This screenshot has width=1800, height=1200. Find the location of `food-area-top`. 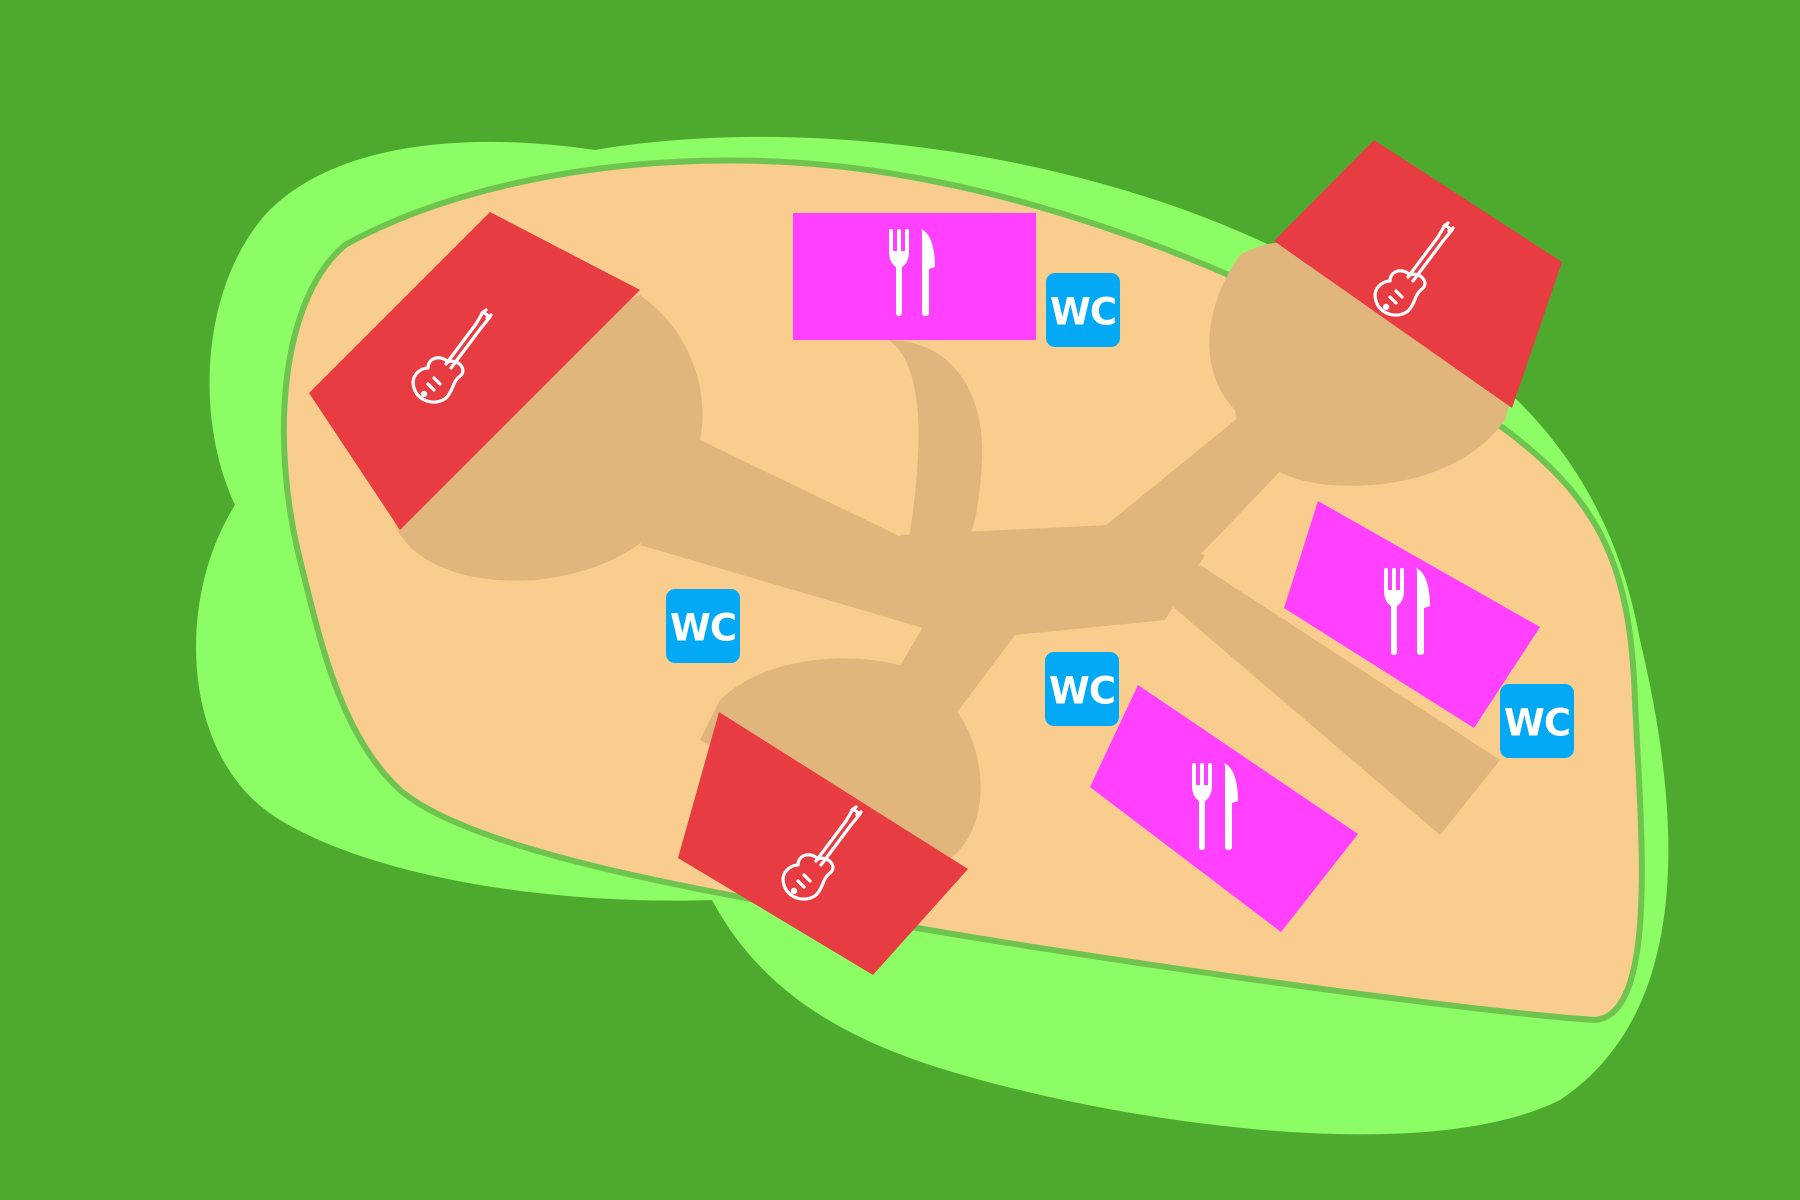

food-area-top is located at coordinates (914, 276).